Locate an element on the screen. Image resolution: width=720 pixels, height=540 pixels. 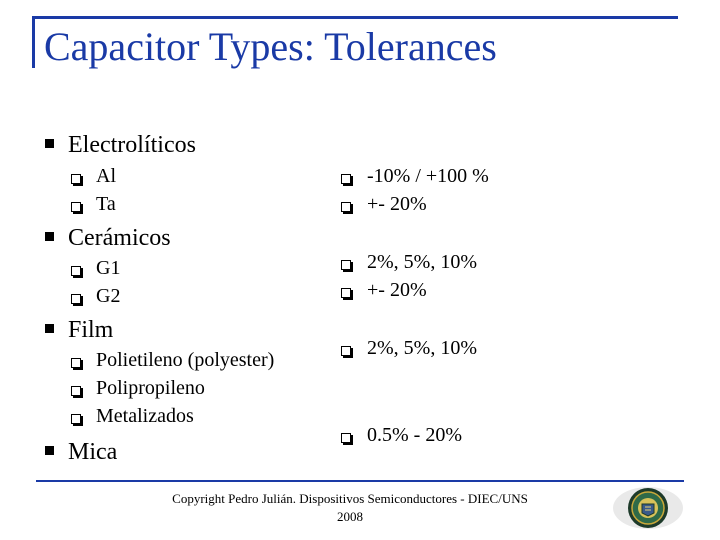
category-mica: Mica is located at coordinates (93, 452).